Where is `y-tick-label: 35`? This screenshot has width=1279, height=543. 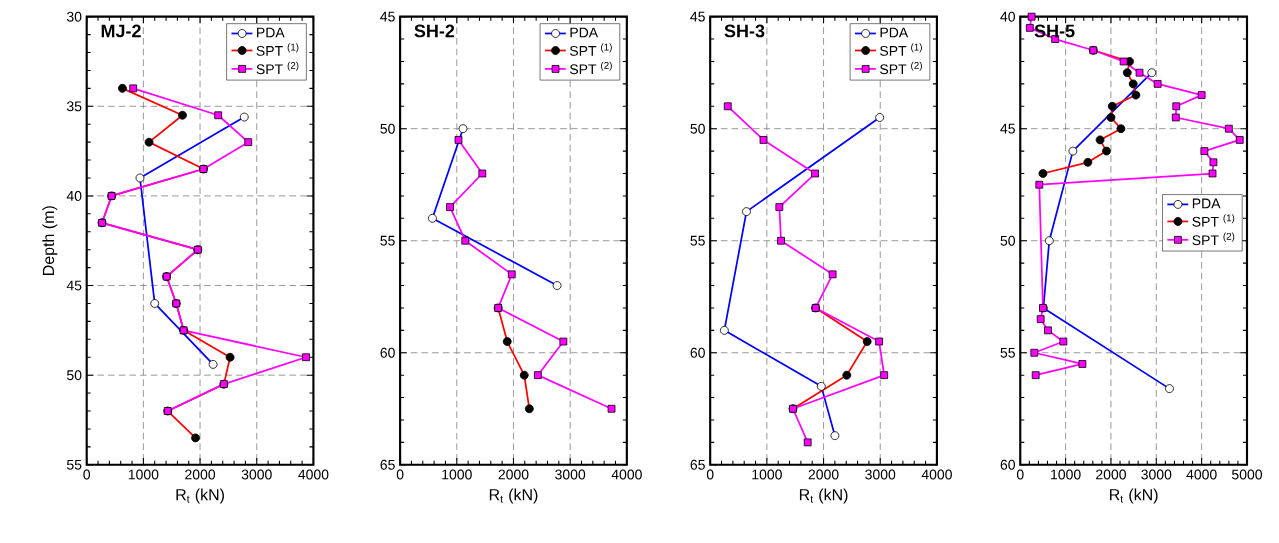 y-tick-label: 35 is located at coordinates (74, 106).